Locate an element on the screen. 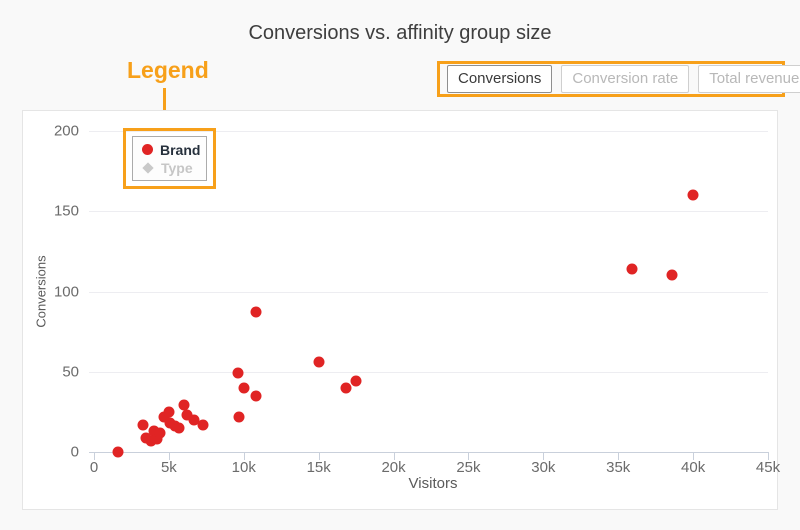  legend-item-type: Type is located at coordinates (174, 168).